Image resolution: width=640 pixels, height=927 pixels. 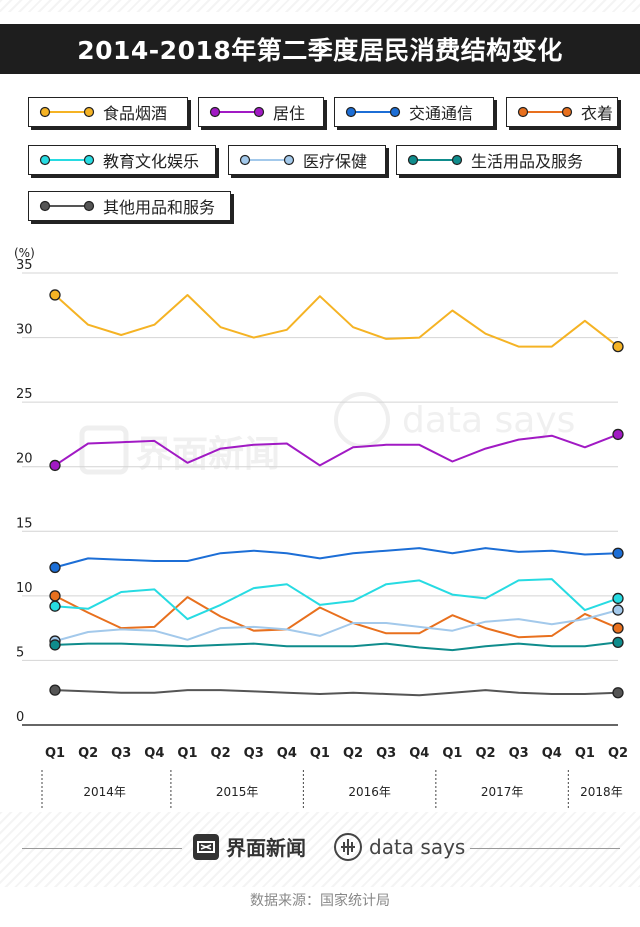 I want to click on y-tick-label: 5, so click(x=20, y=652).